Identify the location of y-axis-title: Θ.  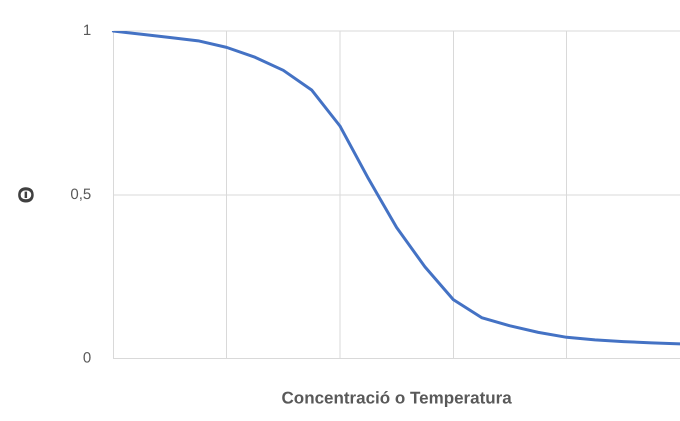
(25, 195).